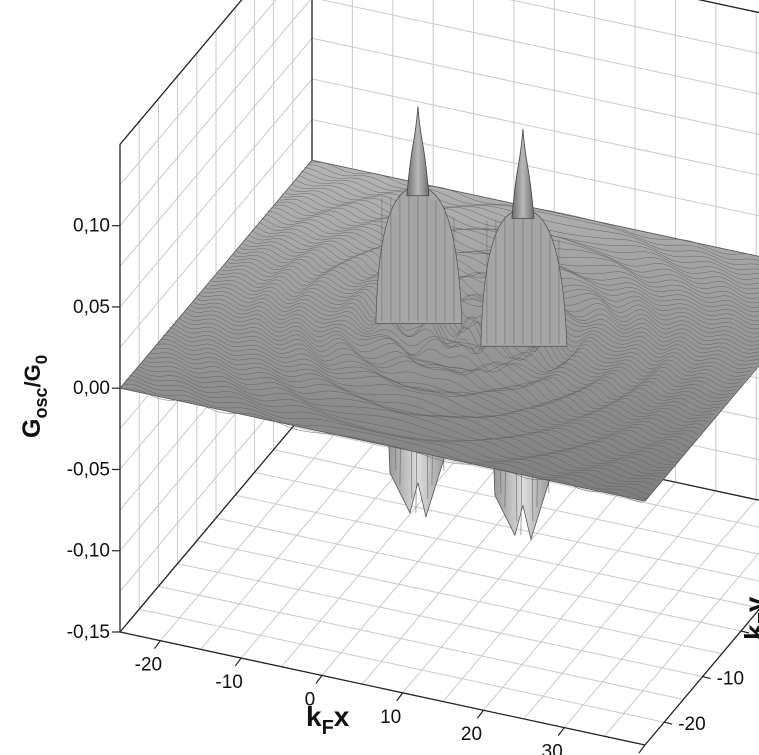 This screenshot has height=755, width=759. Describe the element at coordinates (552, 748) in the screenshot. I see `x-tick-label: 30` at that location.